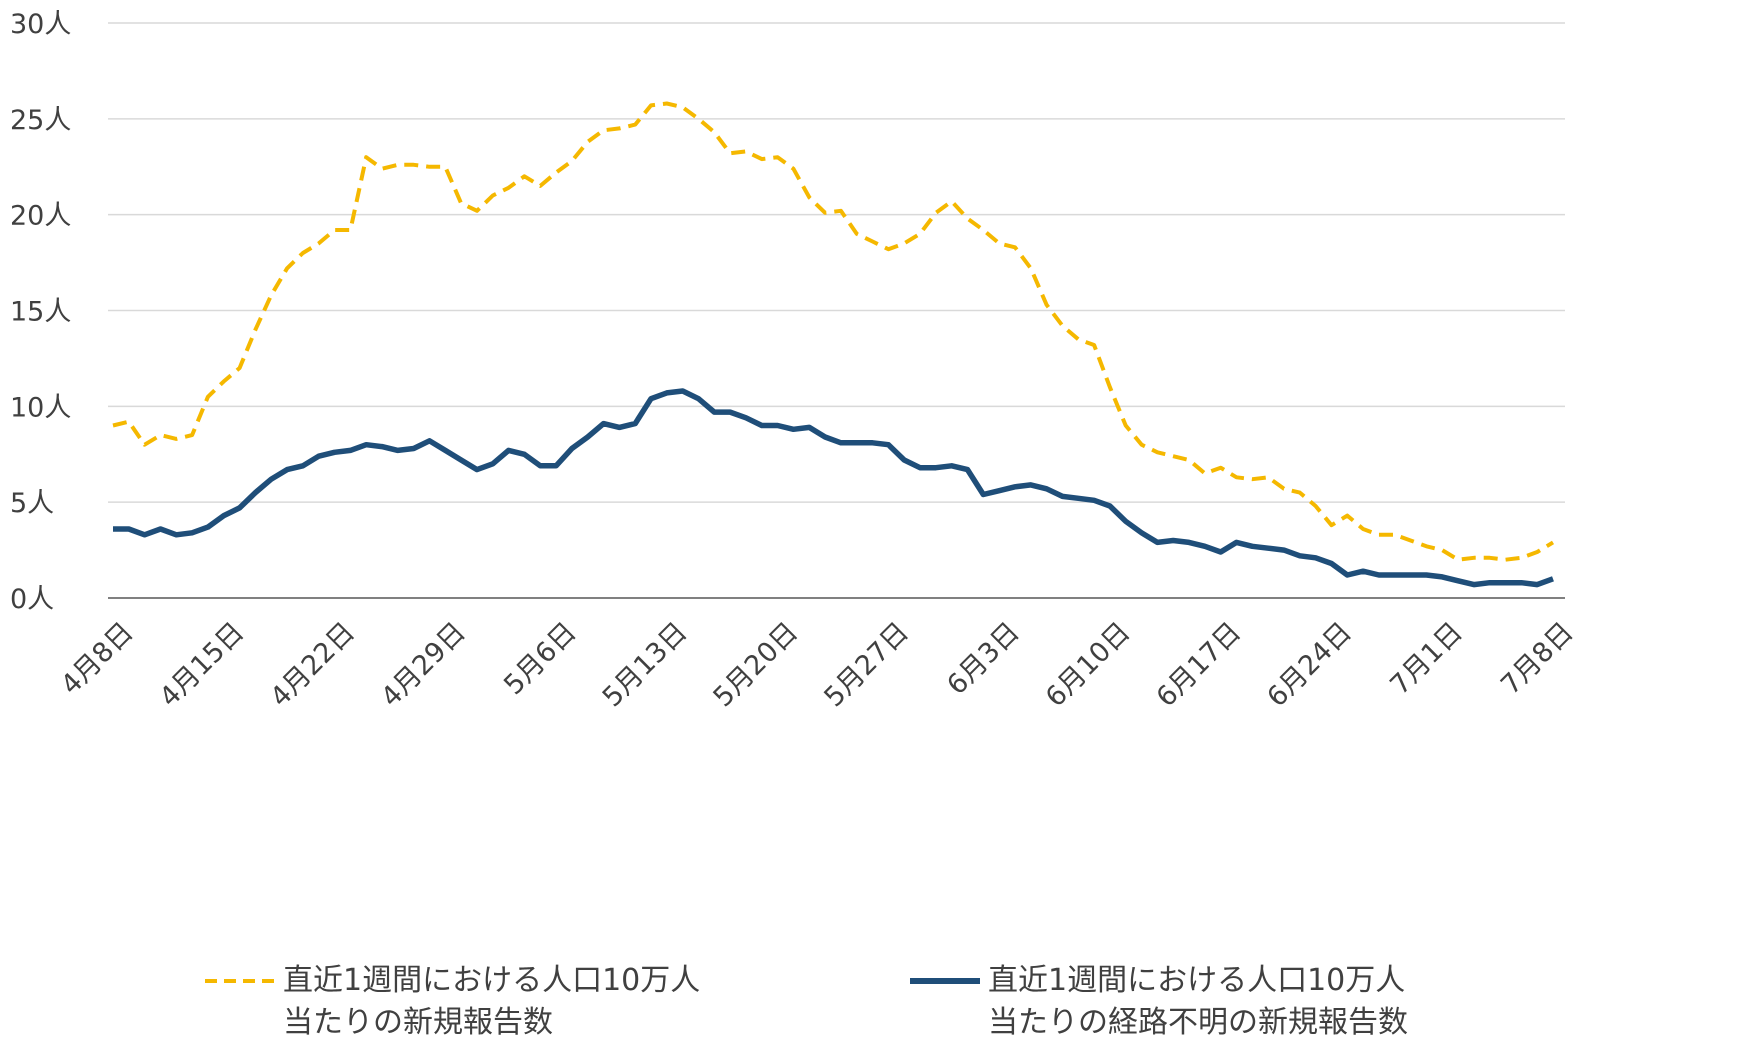 This screenshot has height=1053, width=1758. Describe the element at coordinates (1199, 665) in the screenshot. I see `x-tick-label: 6月17日` at that location.